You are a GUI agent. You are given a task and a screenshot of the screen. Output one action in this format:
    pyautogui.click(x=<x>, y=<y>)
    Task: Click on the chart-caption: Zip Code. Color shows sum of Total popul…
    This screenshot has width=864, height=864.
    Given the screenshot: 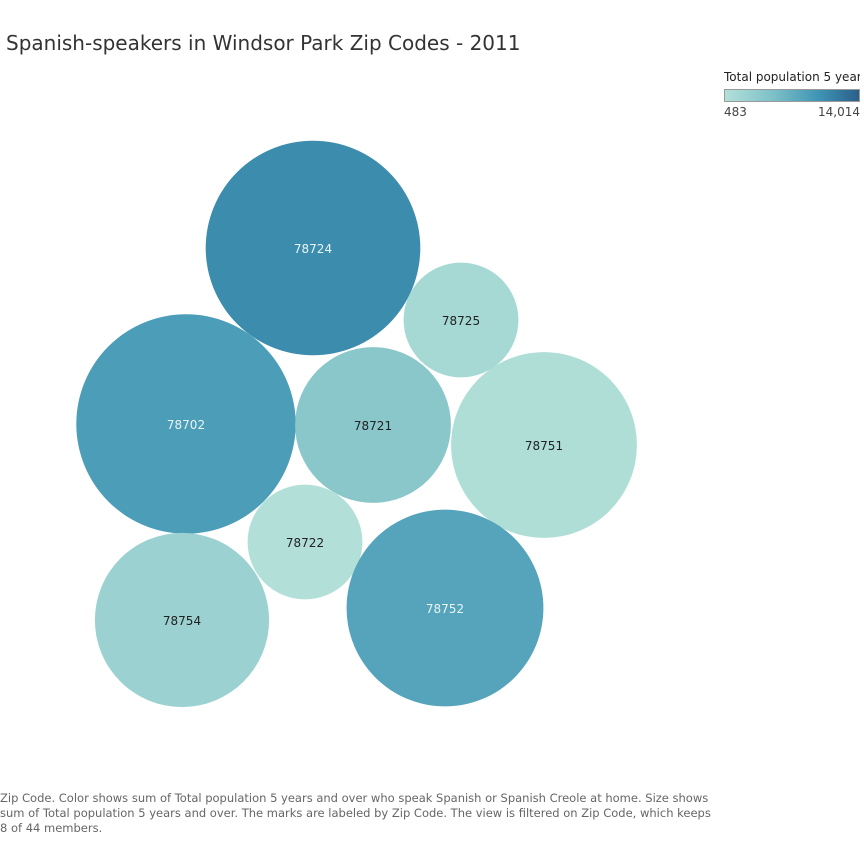 What is the action you would take?
    pyautogui.click(x=355, y=813)
    